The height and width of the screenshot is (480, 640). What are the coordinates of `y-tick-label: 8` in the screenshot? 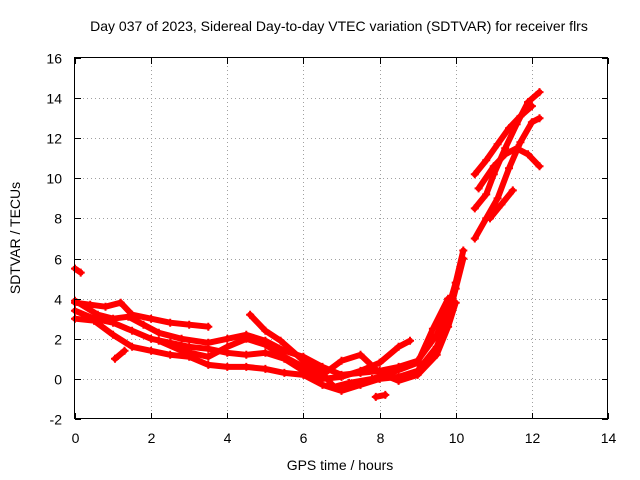 It's located at (58, 219).